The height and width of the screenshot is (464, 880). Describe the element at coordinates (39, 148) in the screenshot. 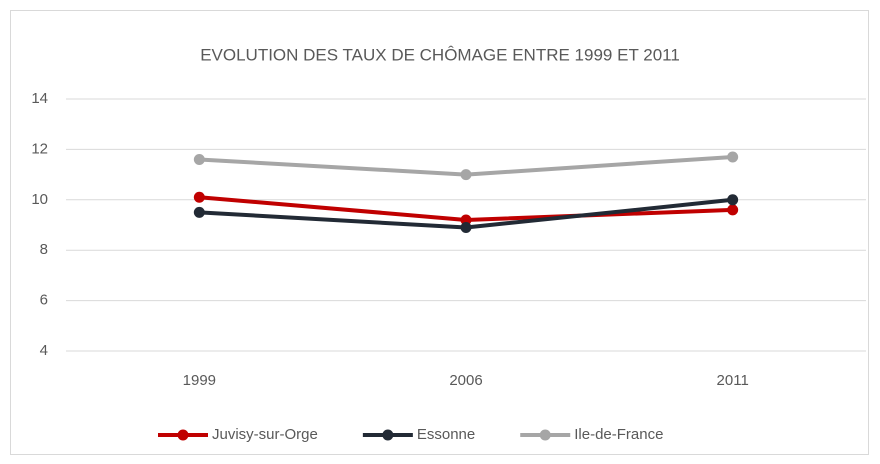

I see `y-tick-label: 12` at that location.